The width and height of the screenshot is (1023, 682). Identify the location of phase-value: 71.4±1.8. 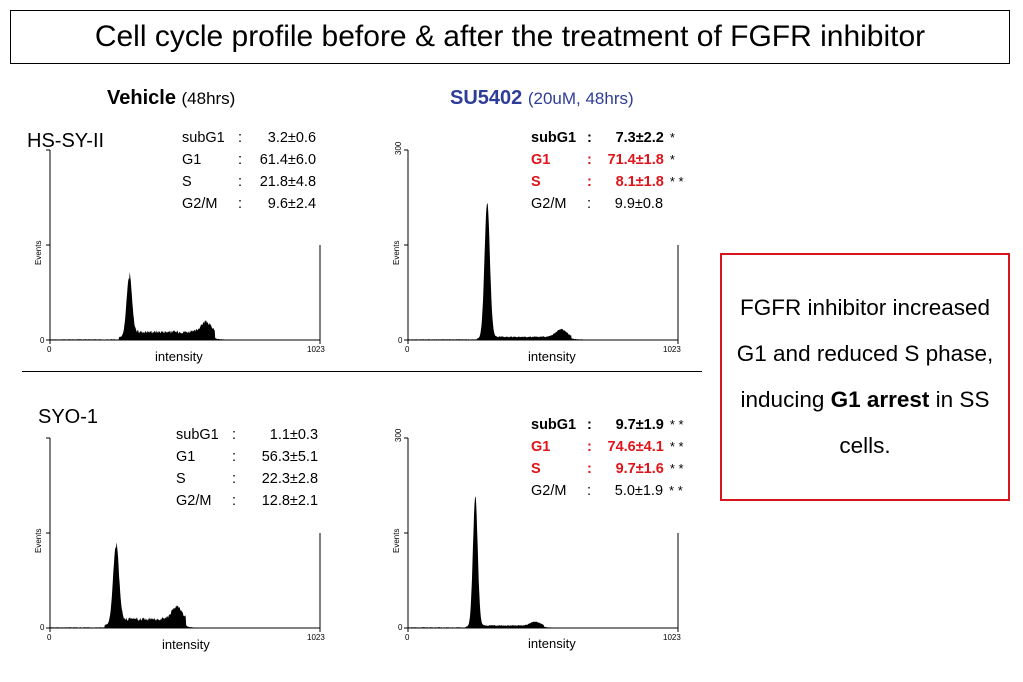
(635, 160).